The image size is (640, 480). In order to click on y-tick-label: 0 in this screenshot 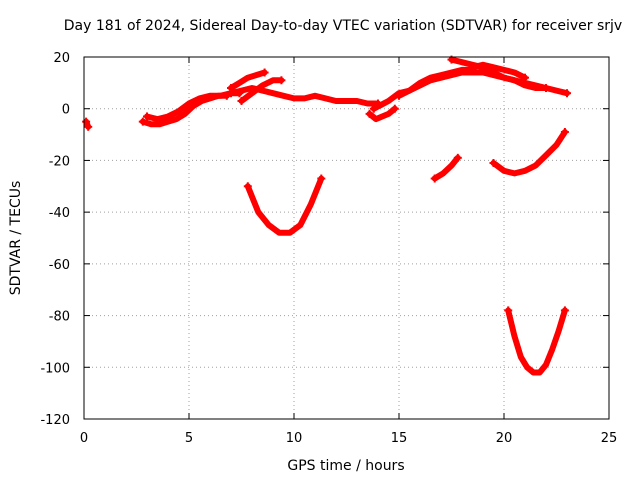, I will do `click(66, 110)`.